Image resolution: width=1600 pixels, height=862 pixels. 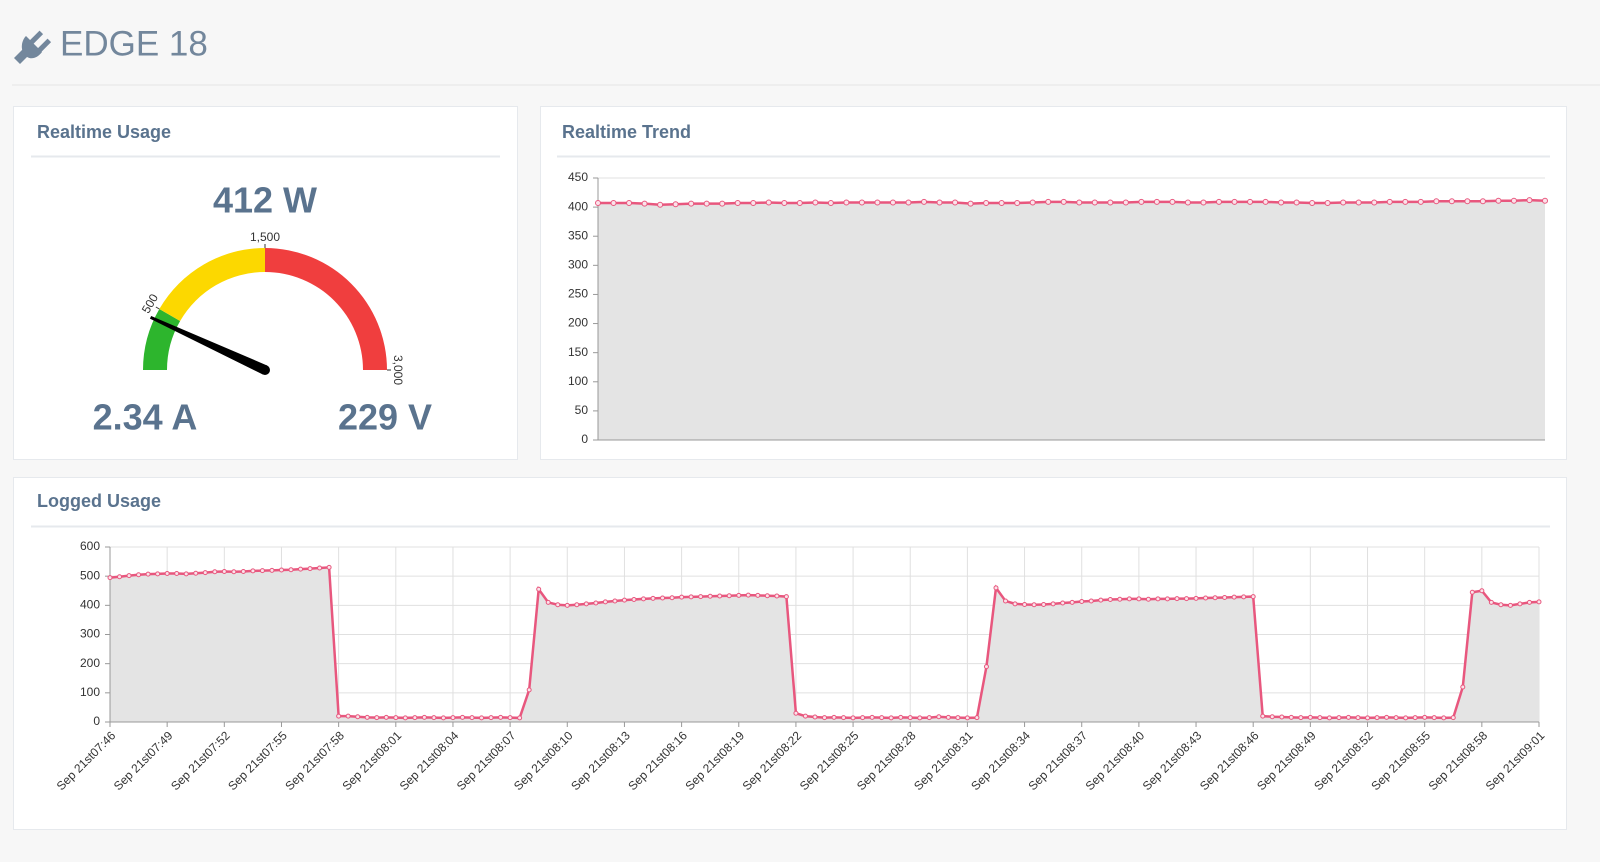 What do you see at coordinates (104, 132) in the screenshot?
I see `panel-title: Realtime Usage` at bounding box center [104, 132].